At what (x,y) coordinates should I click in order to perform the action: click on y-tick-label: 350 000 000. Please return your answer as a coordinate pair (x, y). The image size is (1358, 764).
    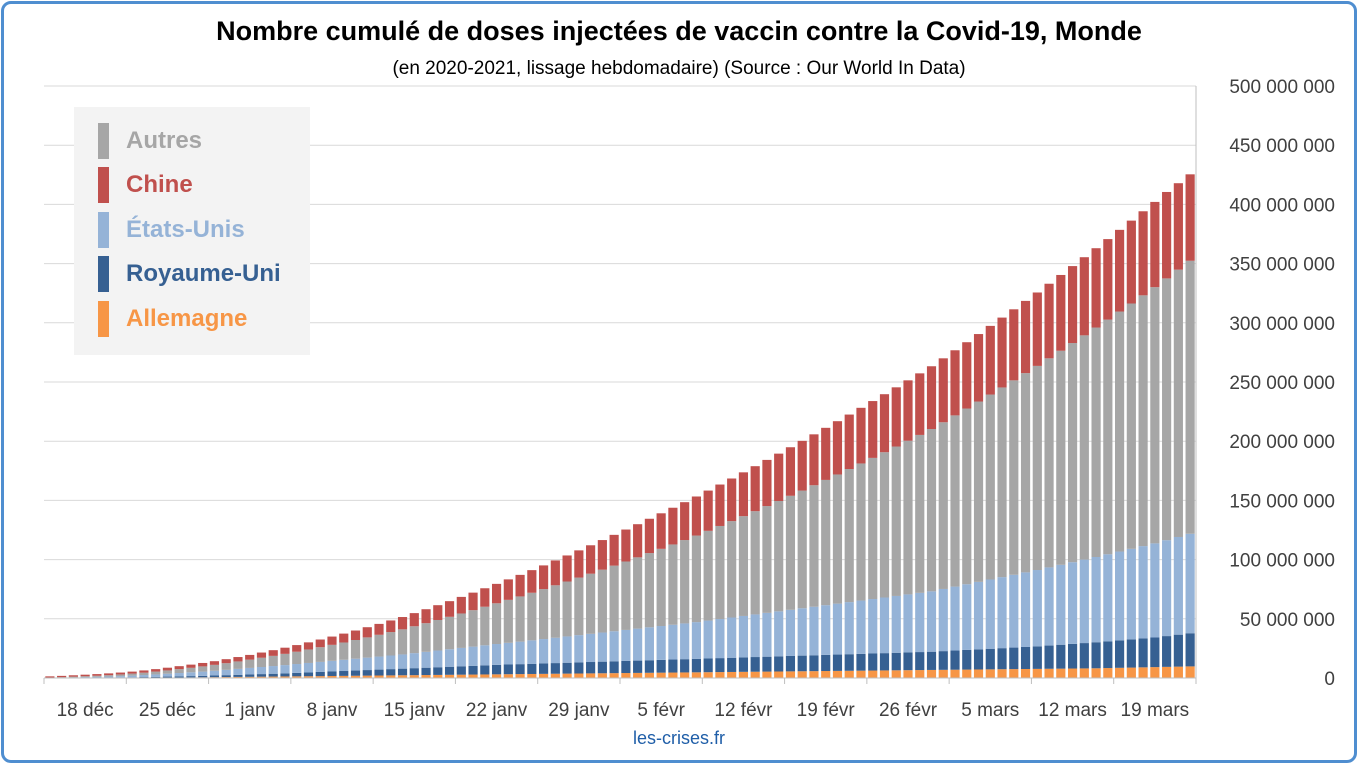
    Looking at the image, I should click on (1282, 265).